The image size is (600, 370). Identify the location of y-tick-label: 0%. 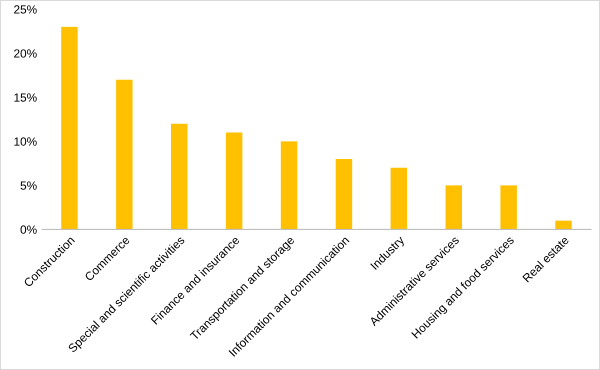
(28, 229).